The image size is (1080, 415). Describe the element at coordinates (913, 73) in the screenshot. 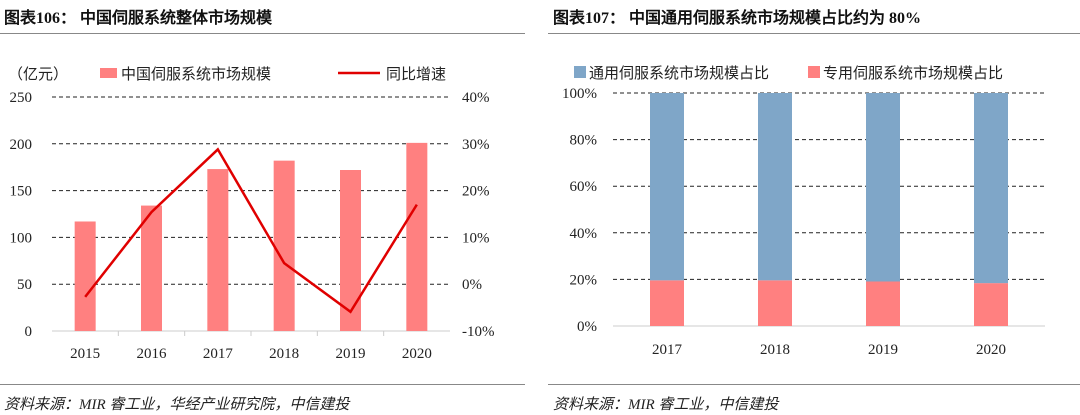

I see `legend-label: 专用伺服系统市场规模占比` at that location.